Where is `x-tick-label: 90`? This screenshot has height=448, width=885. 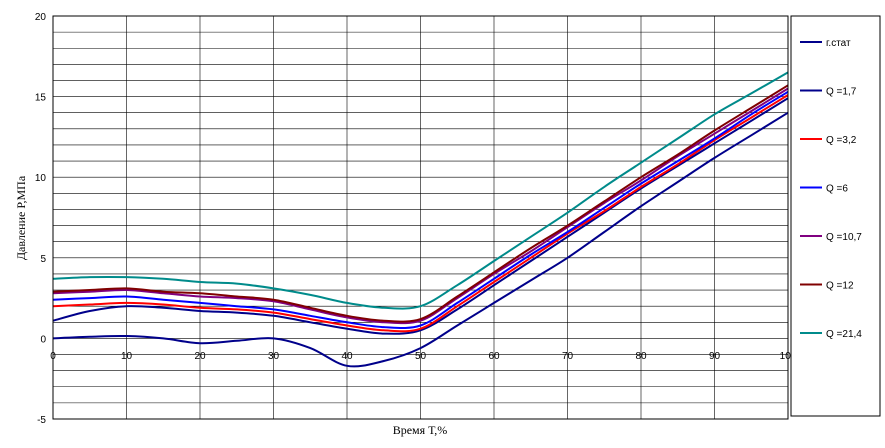
x-tick-label: 90 is located at coordinates (715, 356).